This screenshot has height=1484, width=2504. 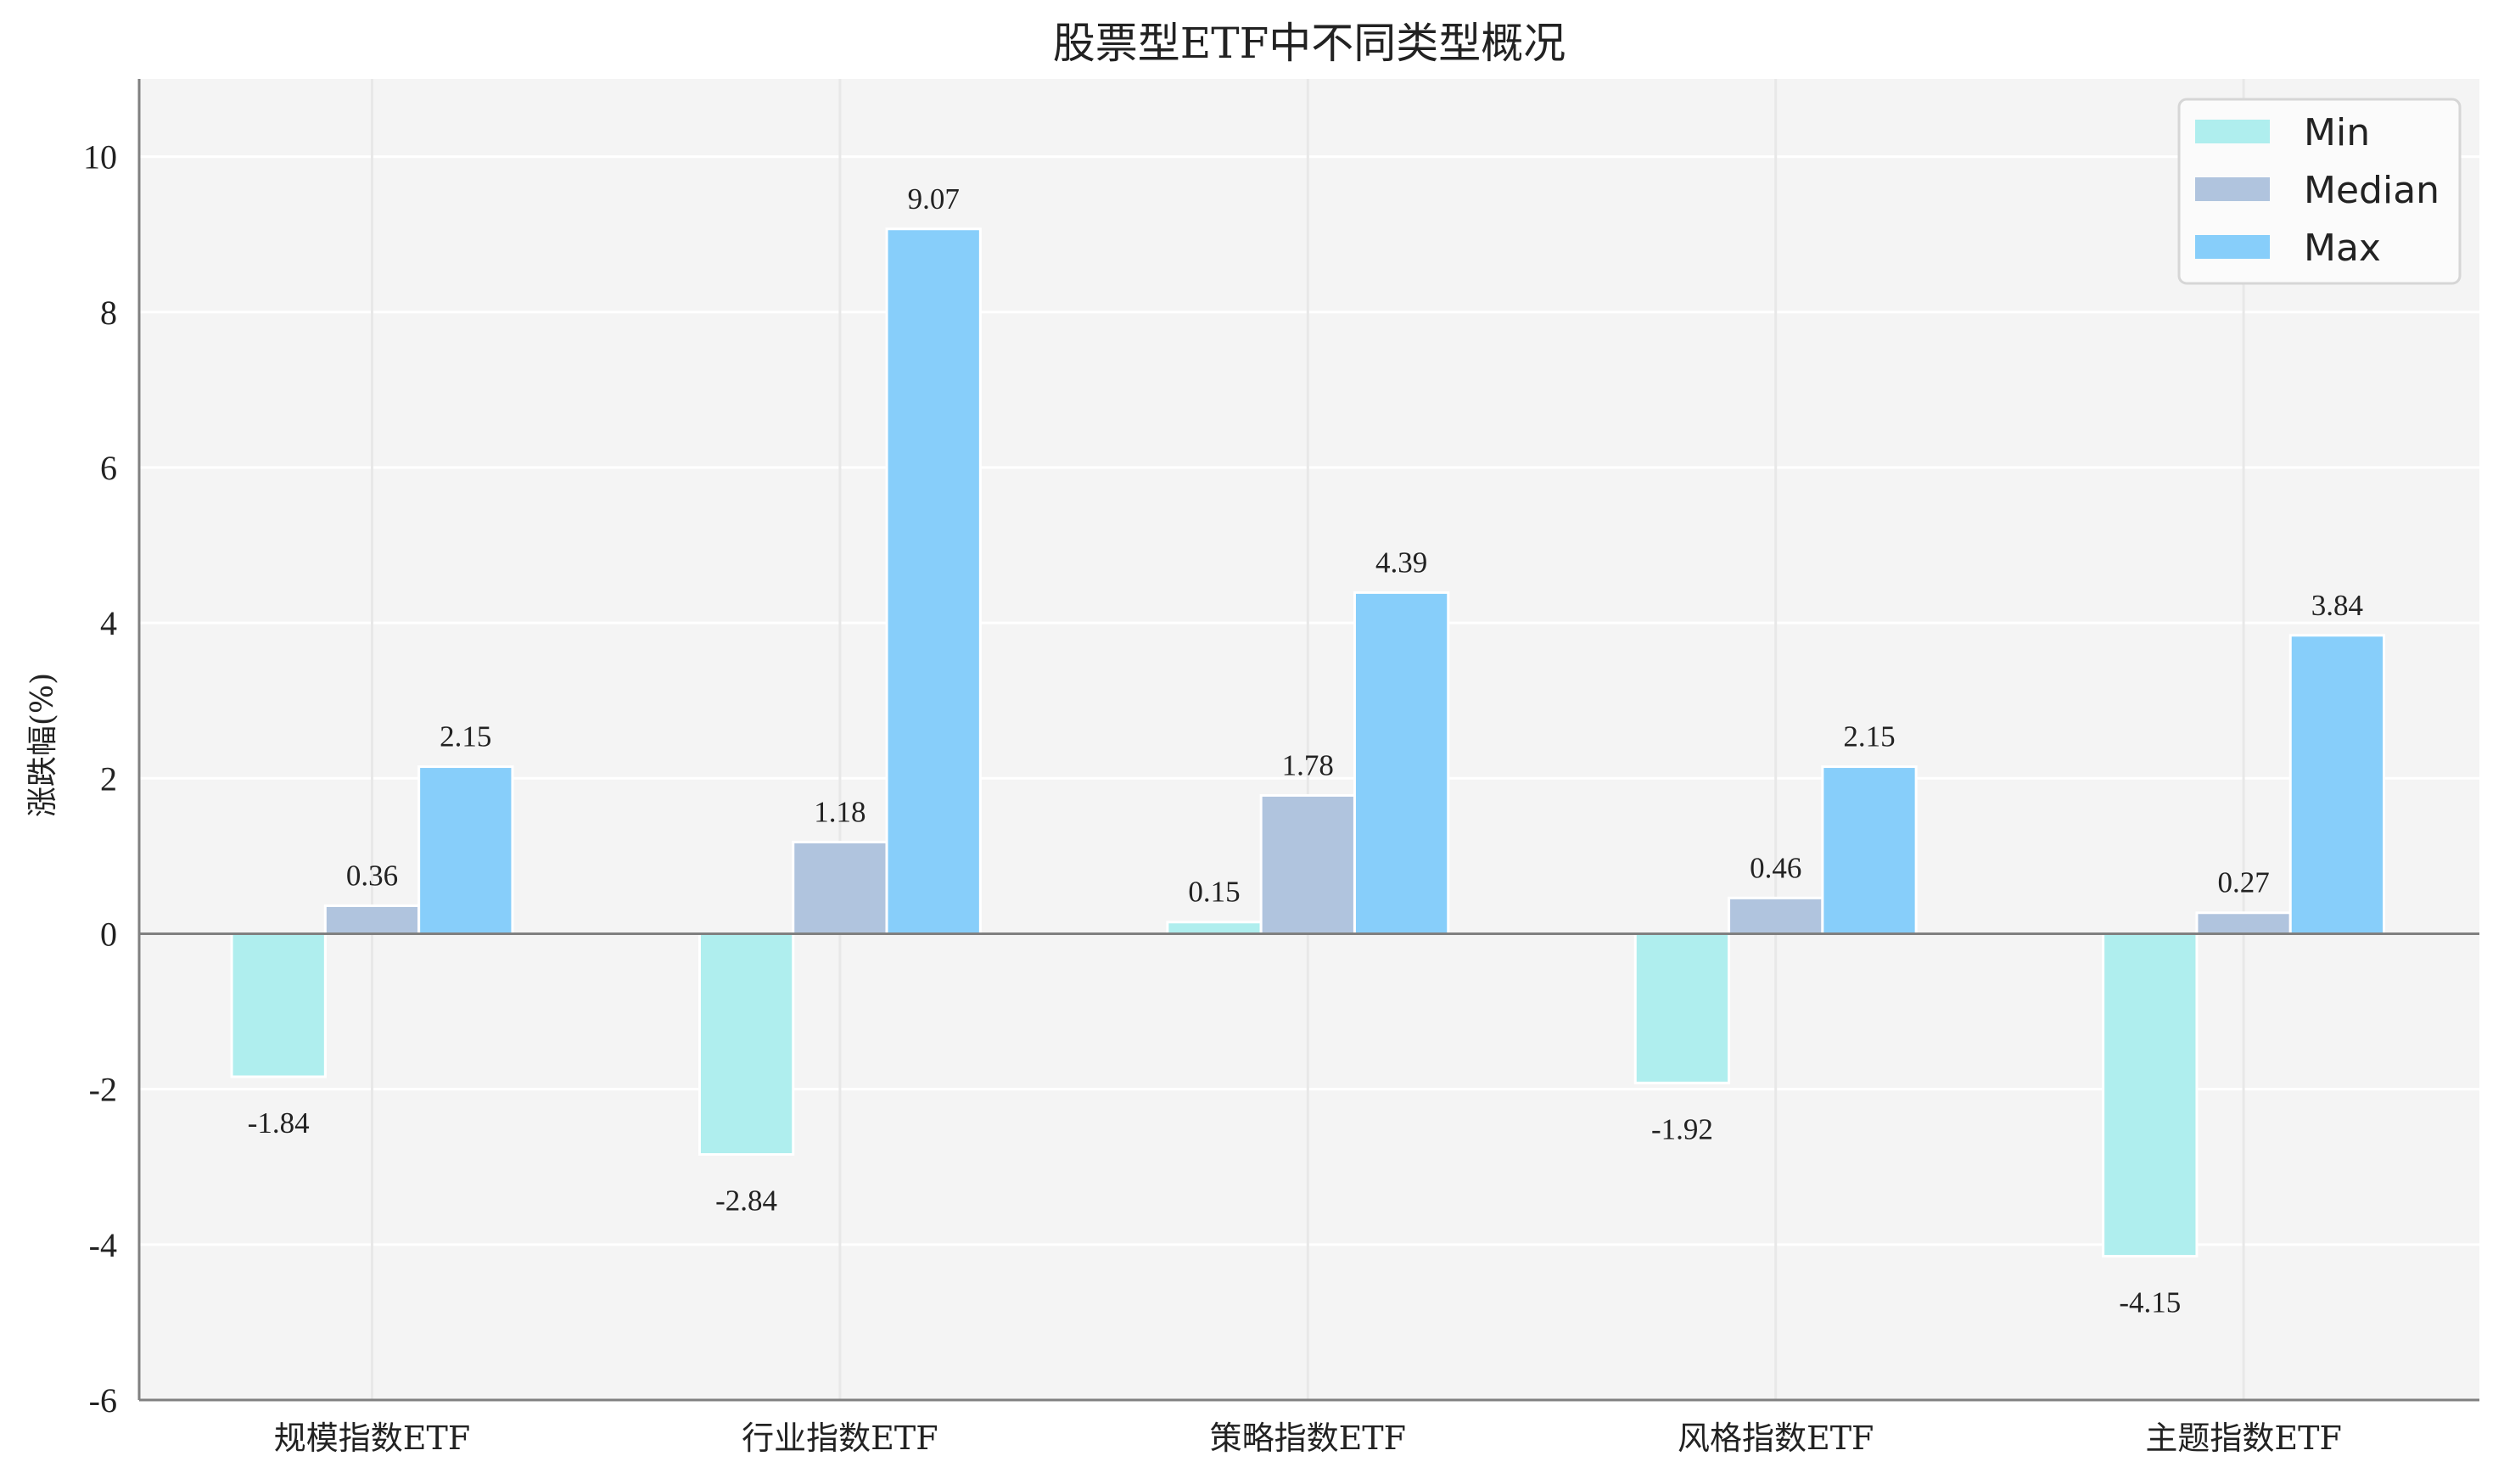 What do you see at coordinates (279, 1123) in the screenshot?
I see `value-label: -1.84` at bounding box center [279, 1123].